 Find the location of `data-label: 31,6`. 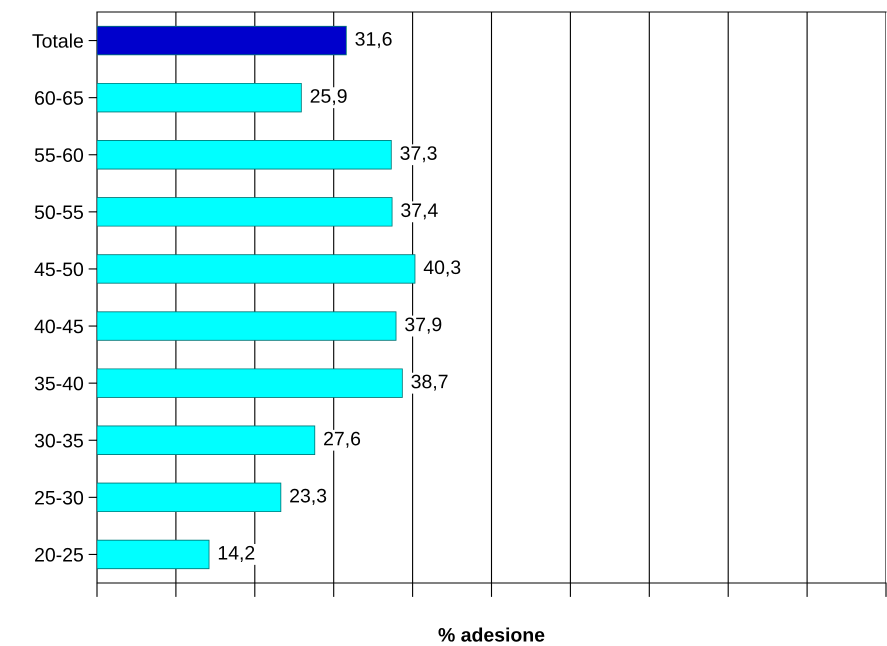

data-label: 31,6 is located at coordinates (373, 40).